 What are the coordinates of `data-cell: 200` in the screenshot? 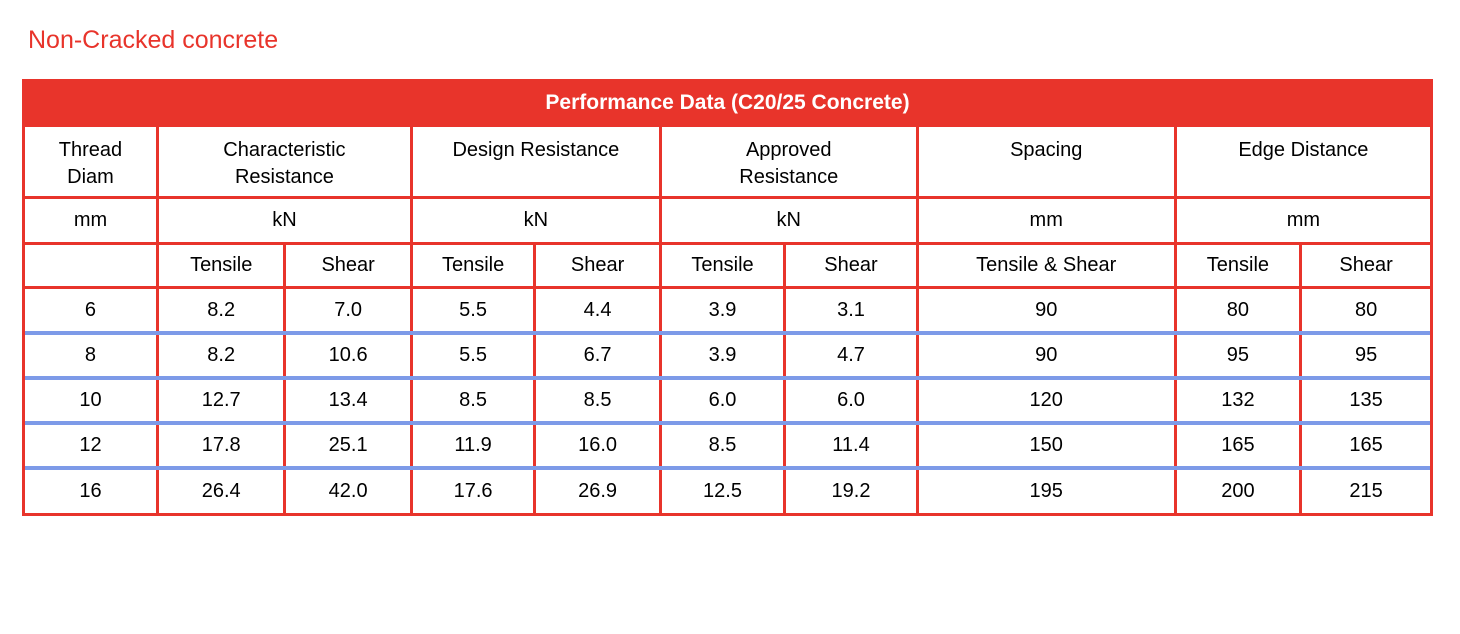 It's located at (1238, 489).